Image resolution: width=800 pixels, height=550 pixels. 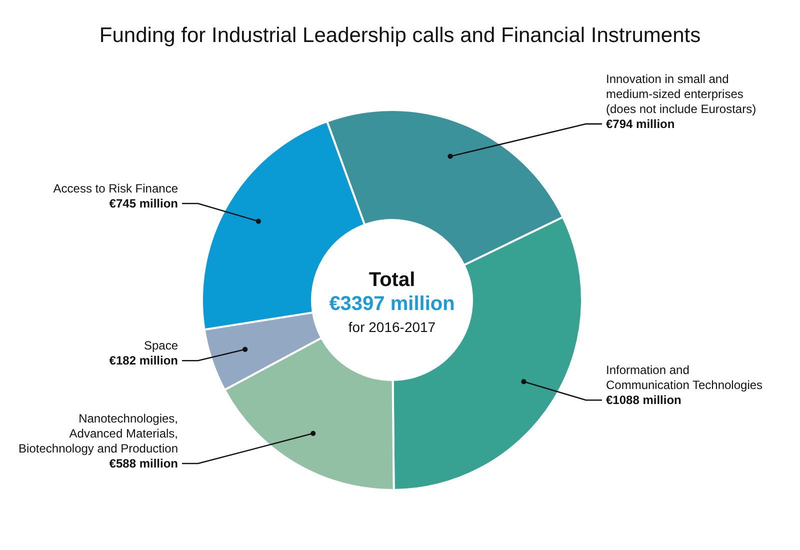 I want to click on slice-label: Nanotechnologies, Advanced Materials, Biotechnology and Production, so click(x=98, y=434).